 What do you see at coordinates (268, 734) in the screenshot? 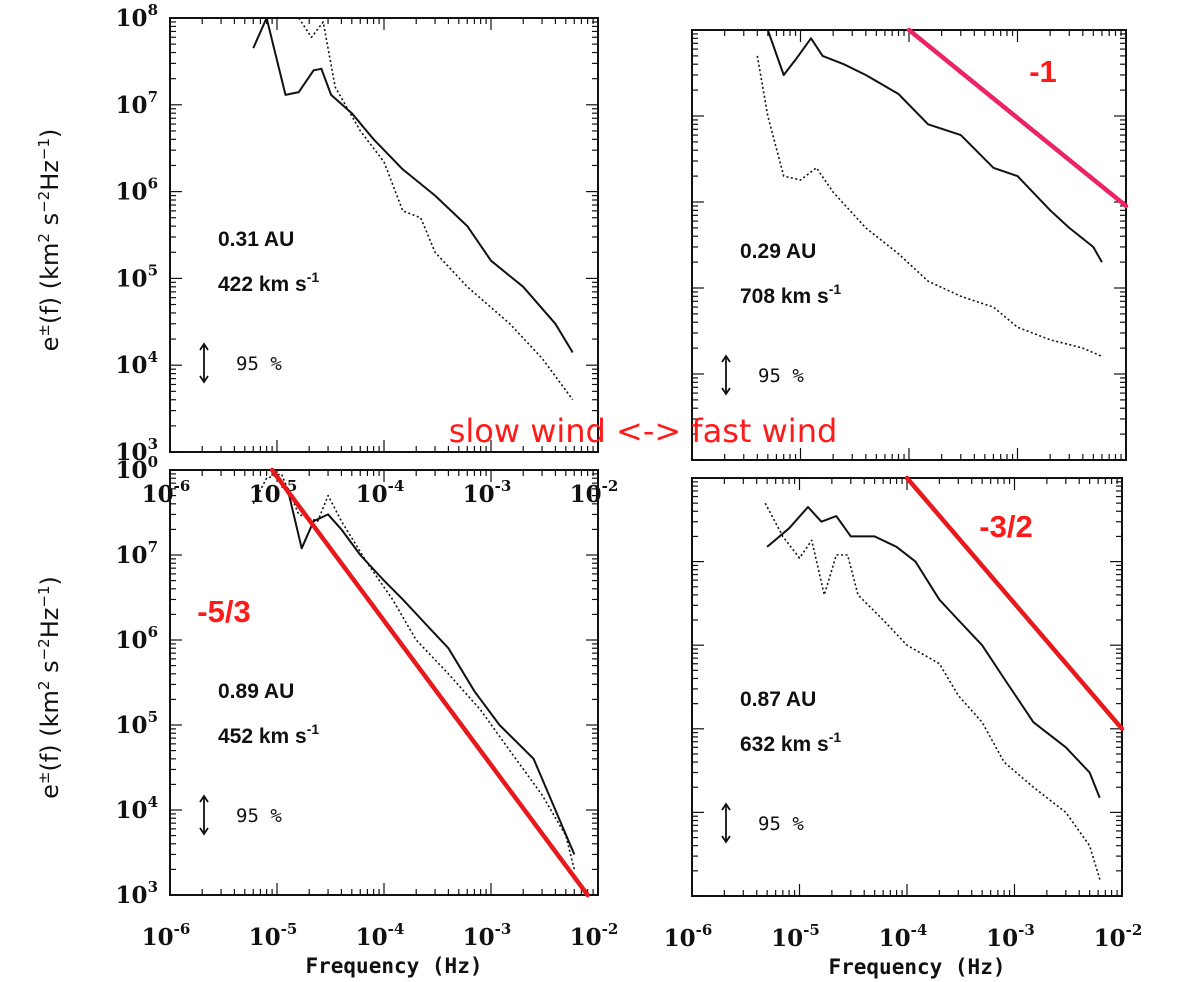
I see `speed-label: 452 km s-1` at bounding box center [268, 734].